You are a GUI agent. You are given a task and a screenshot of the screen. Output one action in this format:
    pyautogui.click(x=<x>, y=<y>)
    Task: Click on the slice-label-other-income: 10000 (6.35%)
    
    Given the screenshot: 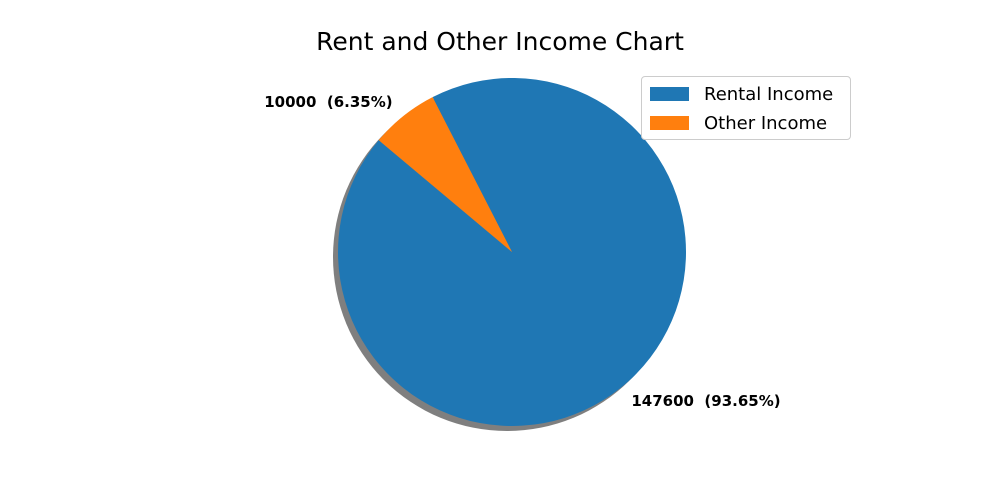 What is the action you would take?
    pyautogui.click(x=328, y=102)
    